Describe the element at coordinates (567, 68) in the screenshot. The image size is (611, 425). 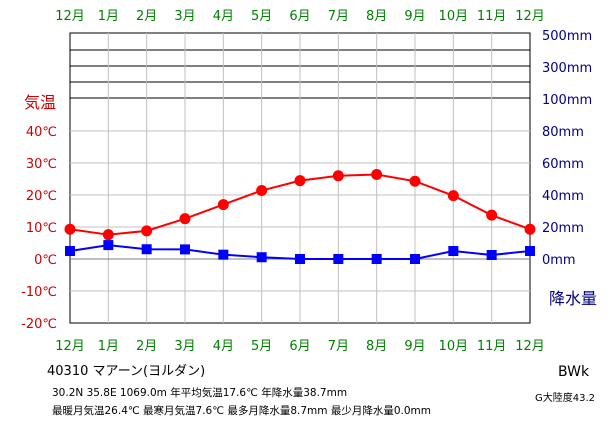
I see `right-tick-label: 300mm` at that location.